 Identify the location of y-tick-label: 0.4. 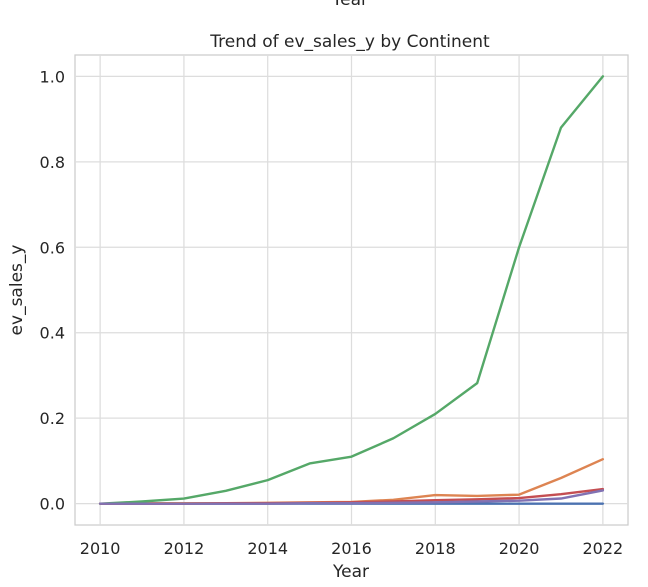
(52, 333).